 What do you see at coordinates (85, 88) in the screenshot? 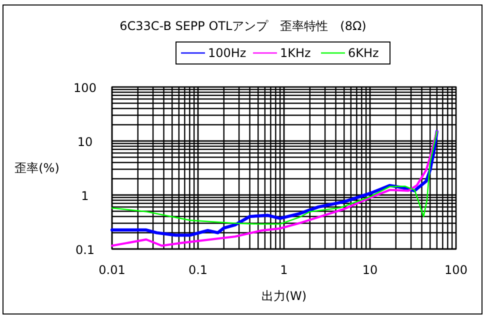
I see `y-tick-label: 100` at bounding box center [85, 88].